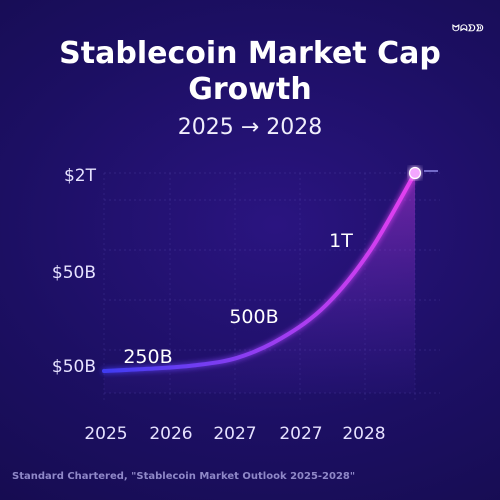 This screenshot has width=500, height=500. What do you see at coordinates (147, 357) in the screenshot?
I see `data-annotation: 250B` at bounding box center [147, 357].